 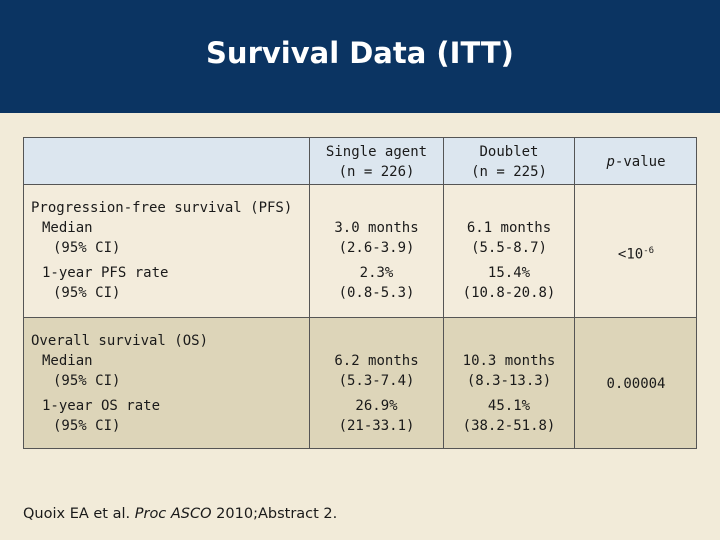 I want to click on cell-value: (21-33.1), so click(x=376, y=426).